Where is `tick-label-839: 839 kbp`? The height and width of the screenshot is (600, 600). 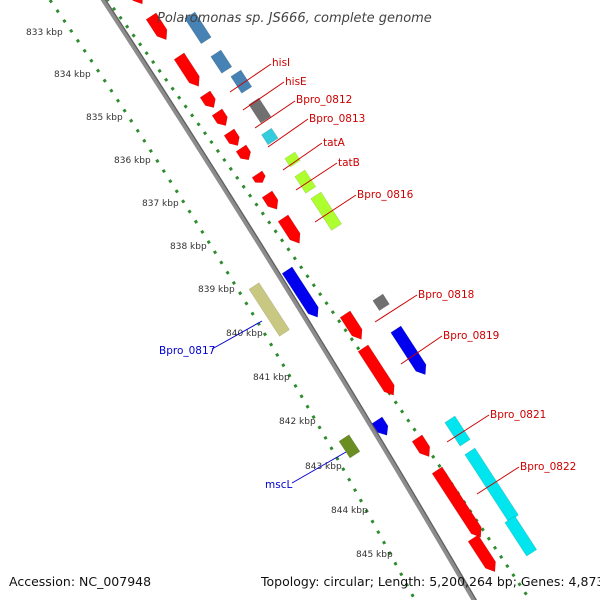
tick-label-839: 839 kbp is located at coordinates (216, 290).